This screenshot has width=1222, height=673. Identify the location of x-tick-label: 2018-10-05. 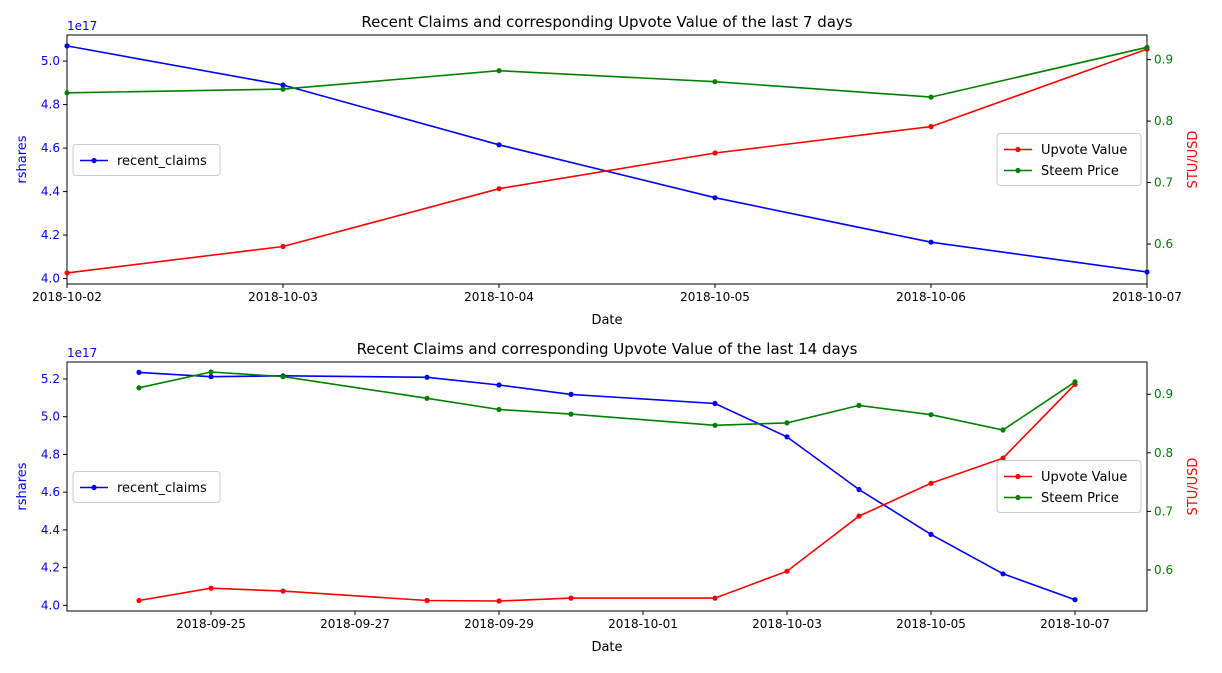
(931, 624).